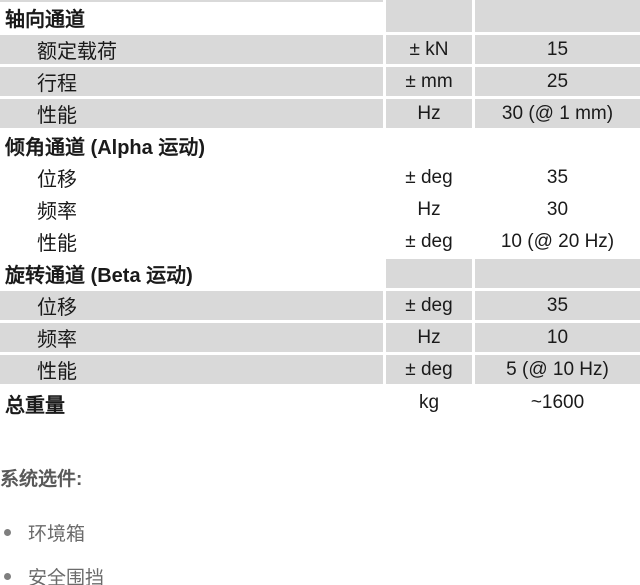 The width and height of the screenshot is (640, 585). I want to click on row-value-cell: 10 (@ 20 Hz), so click(556, 241).